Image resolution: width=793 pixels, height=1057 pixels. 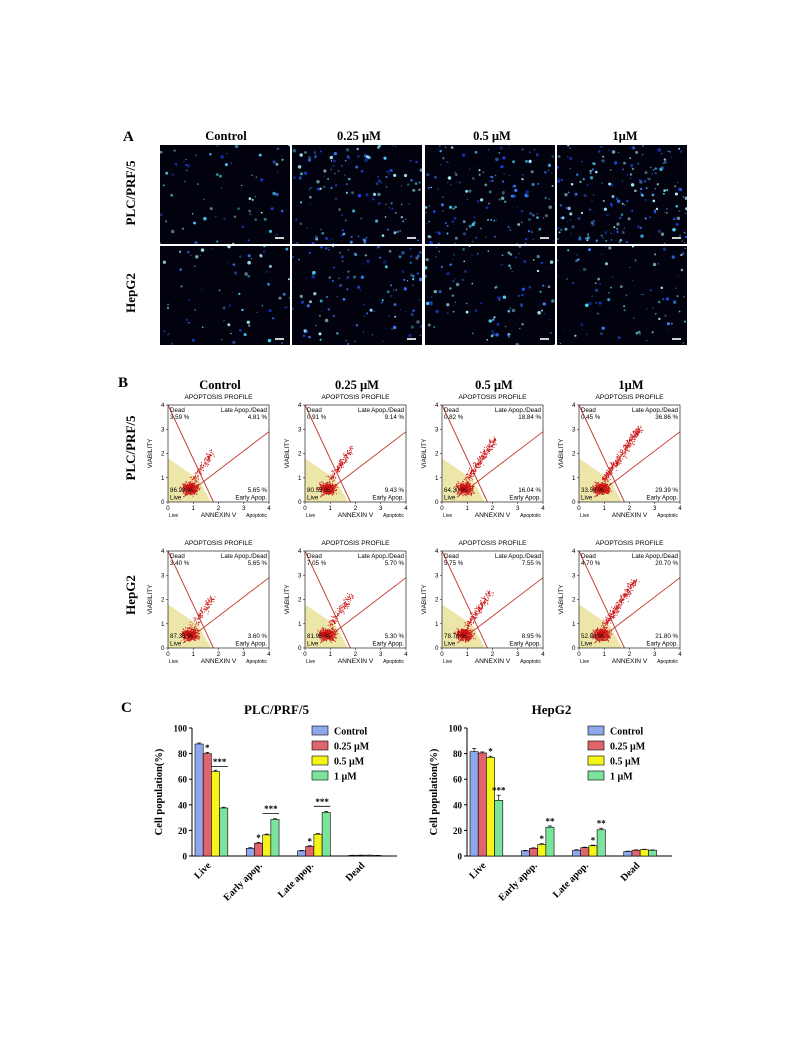 What do you see at coordinates (356, 385) in the screenshot?
I see `panel-b-col-header: 0.25 µM` at bounding box center [356, 385].